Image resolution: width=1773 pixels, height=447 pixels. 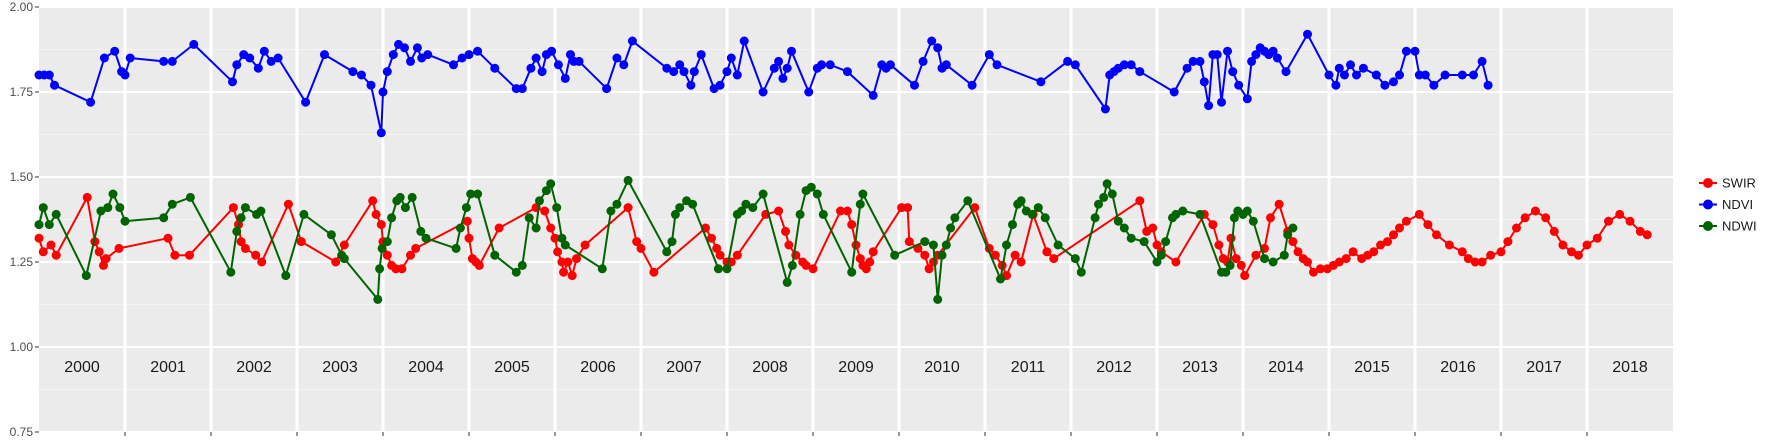 I want to click on year-label: 2007, so click(x=684, y=367).